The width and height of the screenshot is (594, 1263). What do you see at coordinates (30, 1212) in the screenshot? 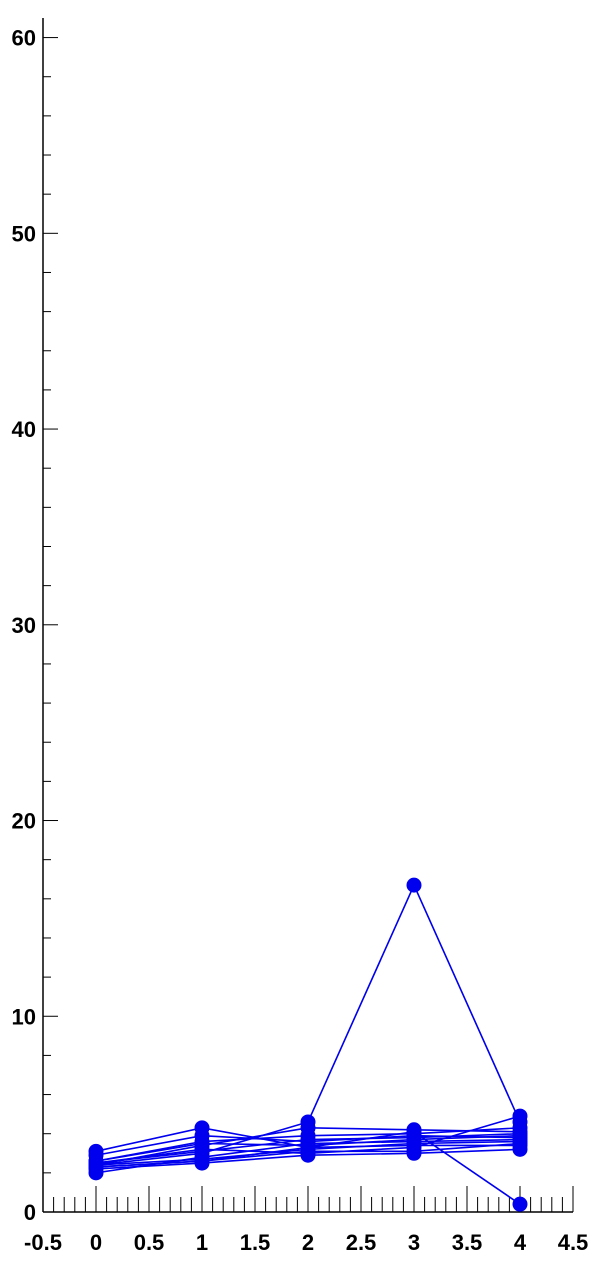
I see `y-tick-label: 0` at bounding box center [30, 1212].